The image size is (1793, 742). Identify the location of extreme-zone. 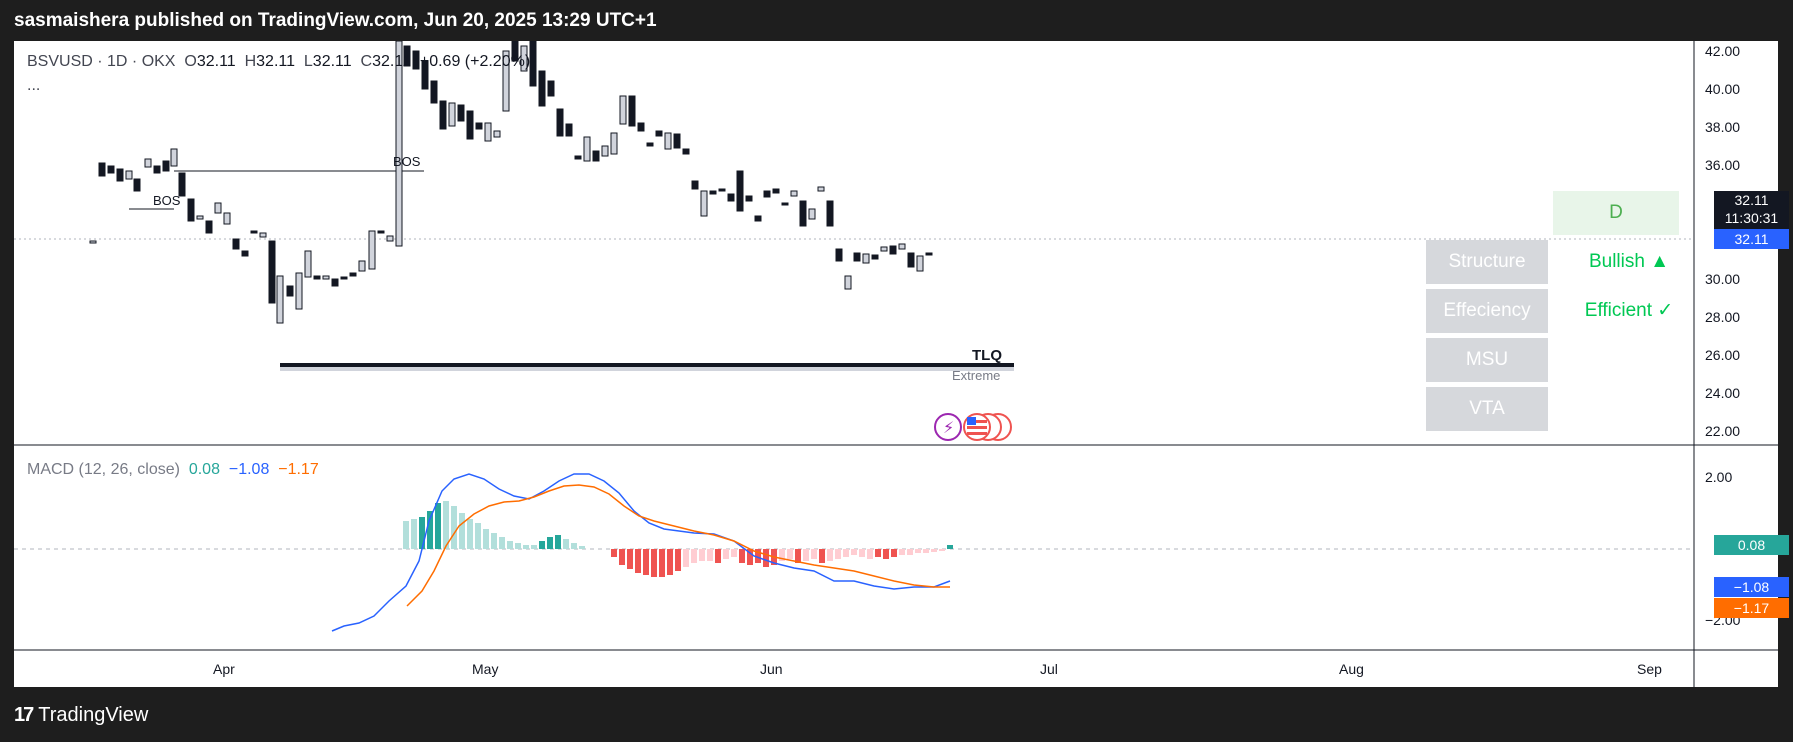
(647, 369).